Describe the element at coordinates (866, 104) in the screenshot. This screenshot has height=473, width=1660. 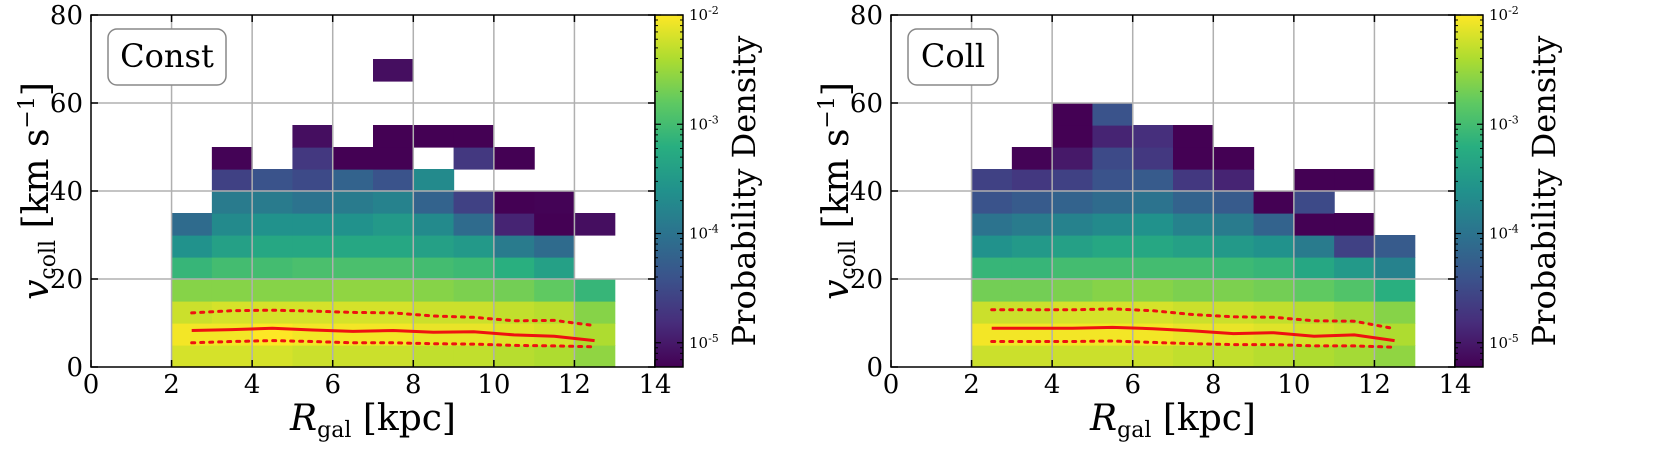
I see `y-tick-label: 60` at that location.